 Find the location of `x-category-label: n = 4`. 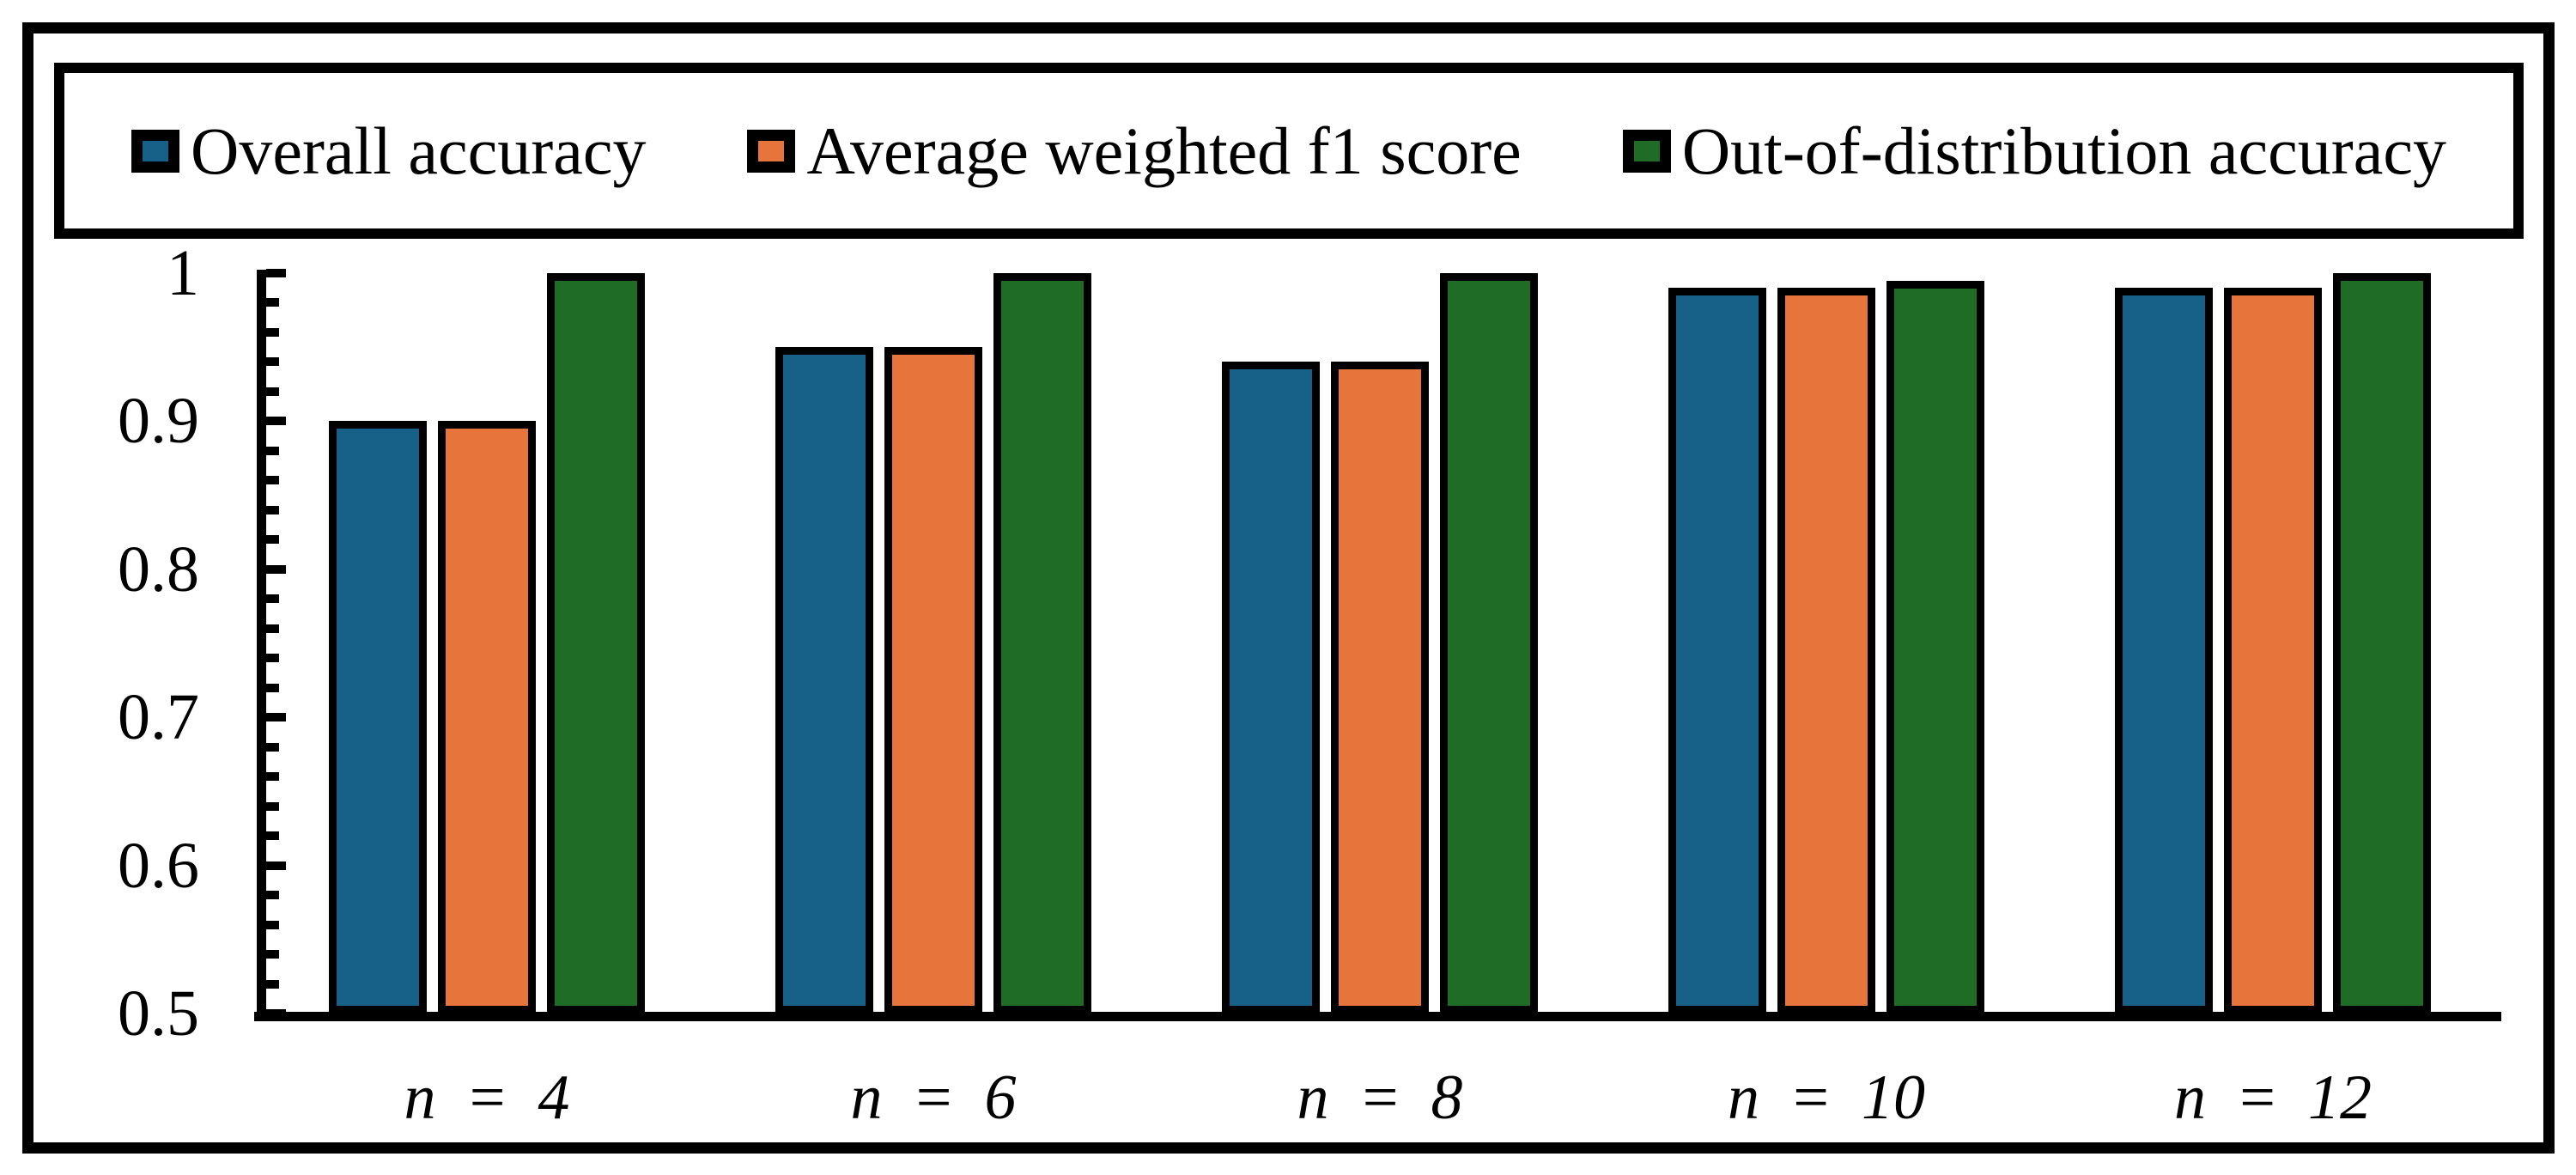

x-category-label: n = 4 is located at coordinates (487, 1097).